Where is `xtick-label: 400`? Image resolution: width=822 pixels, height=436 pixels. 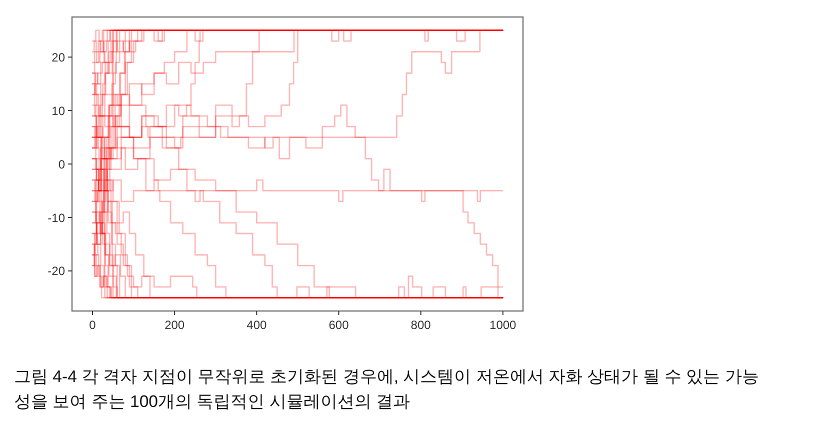
xtick-label: 400 is located at coordinates (256, 325).